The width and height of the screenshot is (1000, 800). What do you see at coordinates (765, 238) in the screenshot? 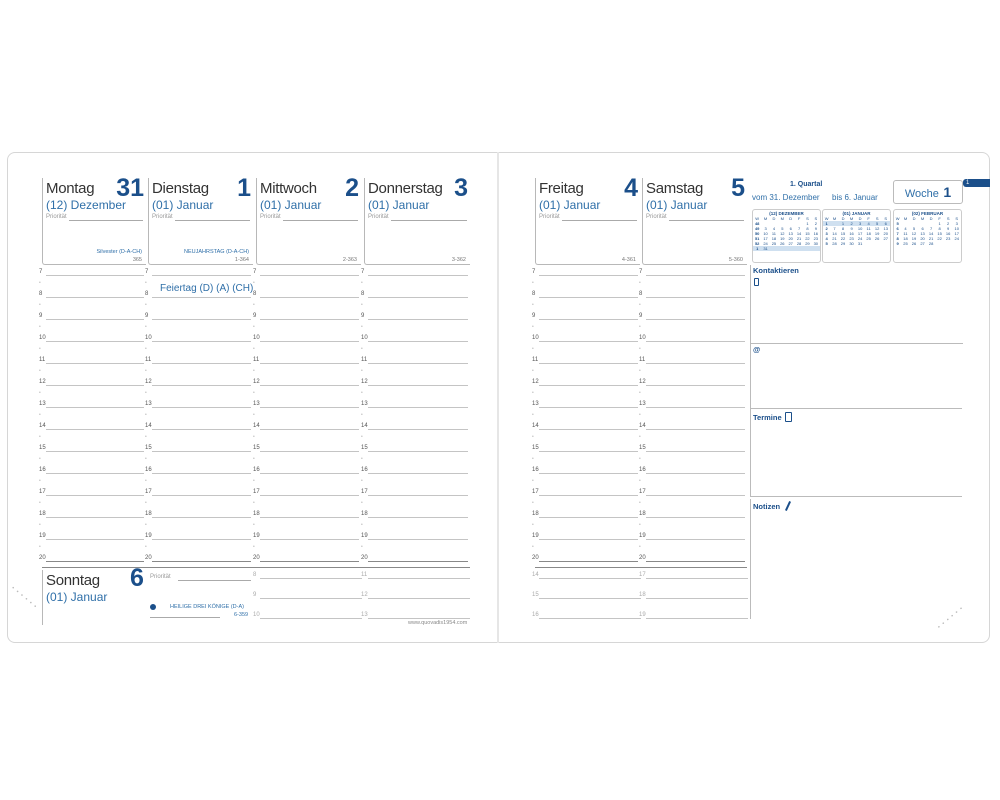
I see `date-cell: 17` at bounding box center [765, 238].